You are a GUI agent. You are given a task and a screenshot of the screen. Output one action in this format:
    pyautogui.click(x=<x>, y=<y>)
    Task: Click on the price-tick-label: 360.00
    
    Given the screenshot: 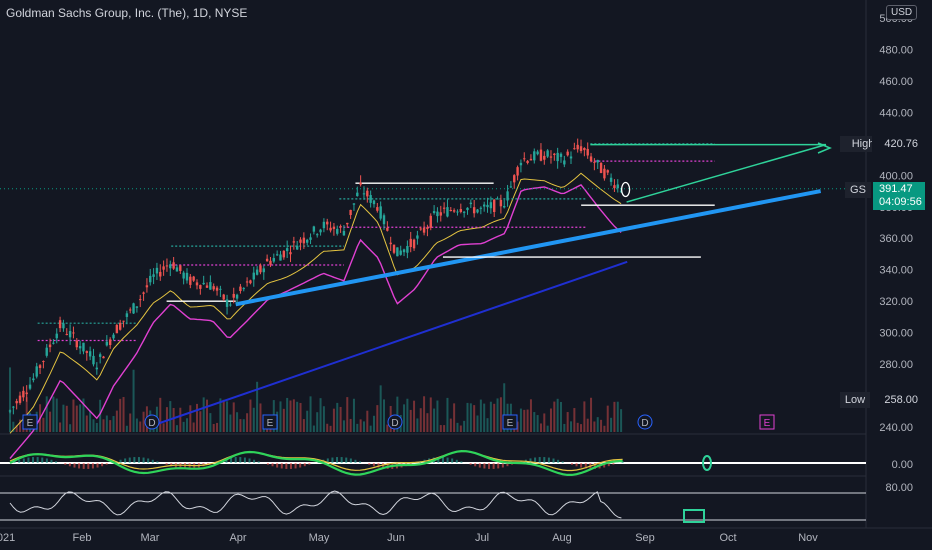 What is the action you would take?
    pyautogui.click(x=896, y=239)
    